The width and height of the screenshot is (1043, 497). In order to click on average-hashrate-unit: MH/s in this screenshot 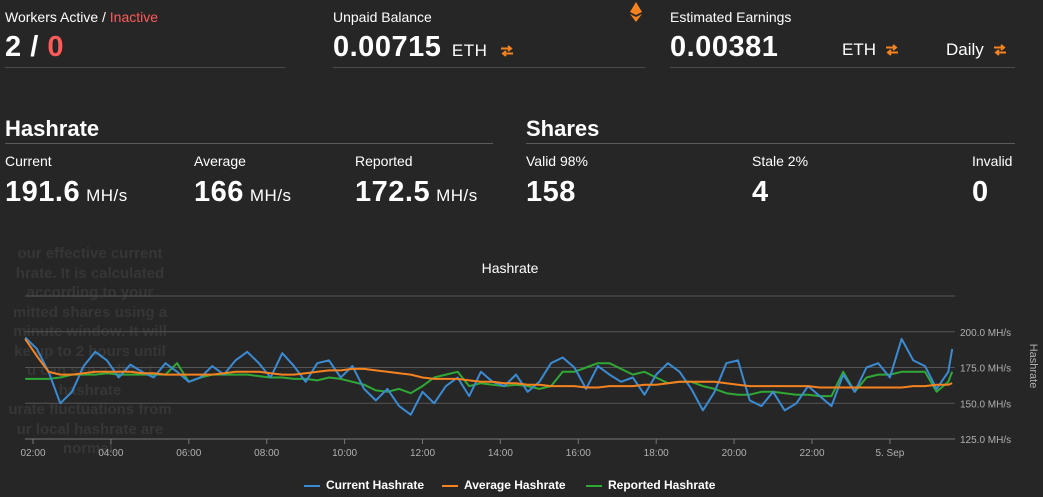, I will do `click(270, 195)`.